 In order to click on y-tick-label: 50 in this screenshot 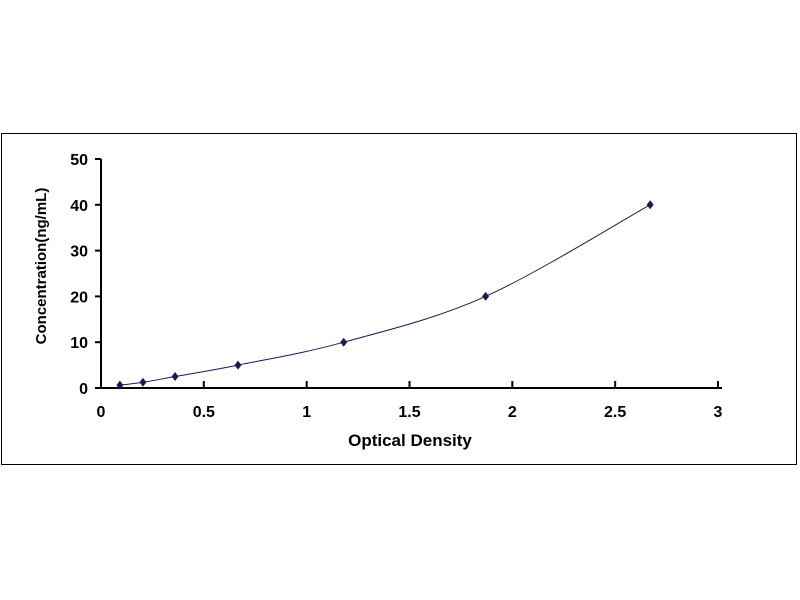, I will do `click(79, 160)`.